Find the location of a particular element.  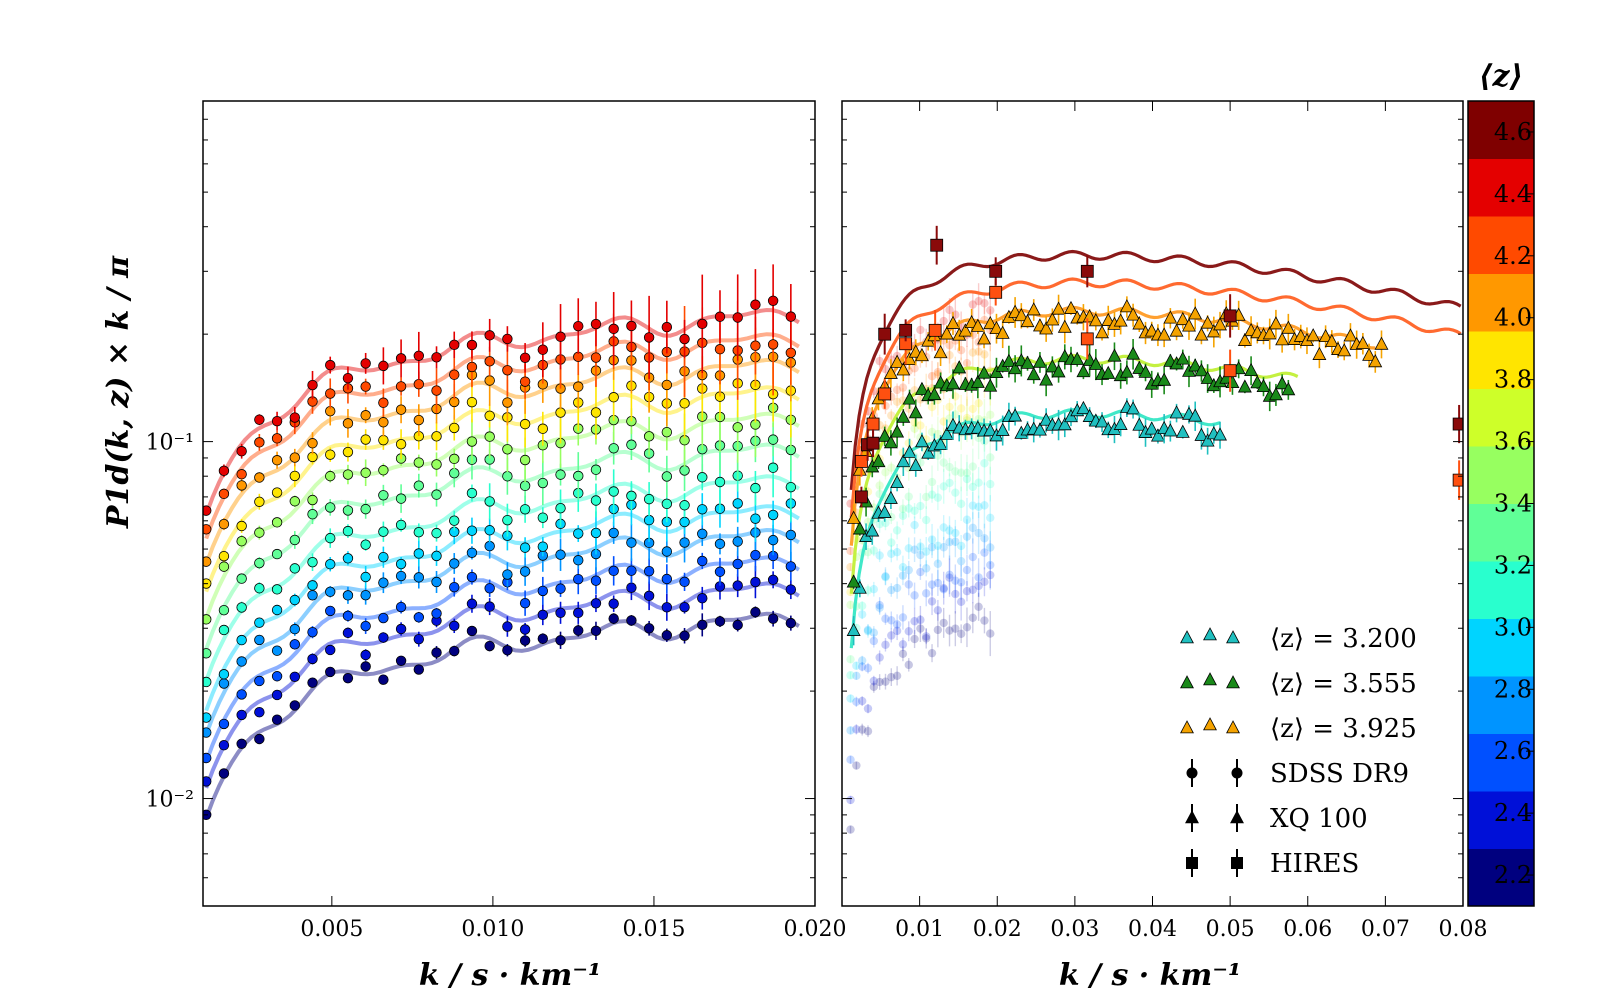

model-curve-z2.8 is located at coordinates (502, 631).